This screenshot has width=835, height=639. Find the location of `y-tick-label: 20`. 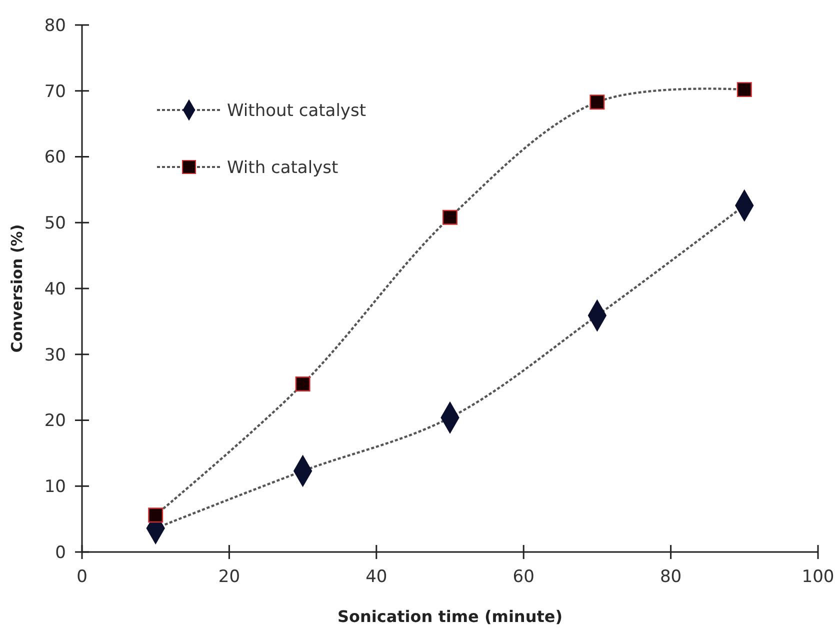

y-tick-label: 20 is located at coordinates (55, 421).